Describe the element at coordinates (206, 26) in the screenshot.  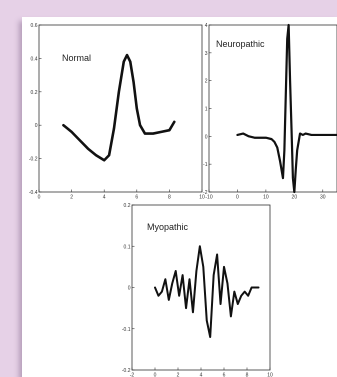
I see `neuropathic-y-tick-label: 4` at that location.